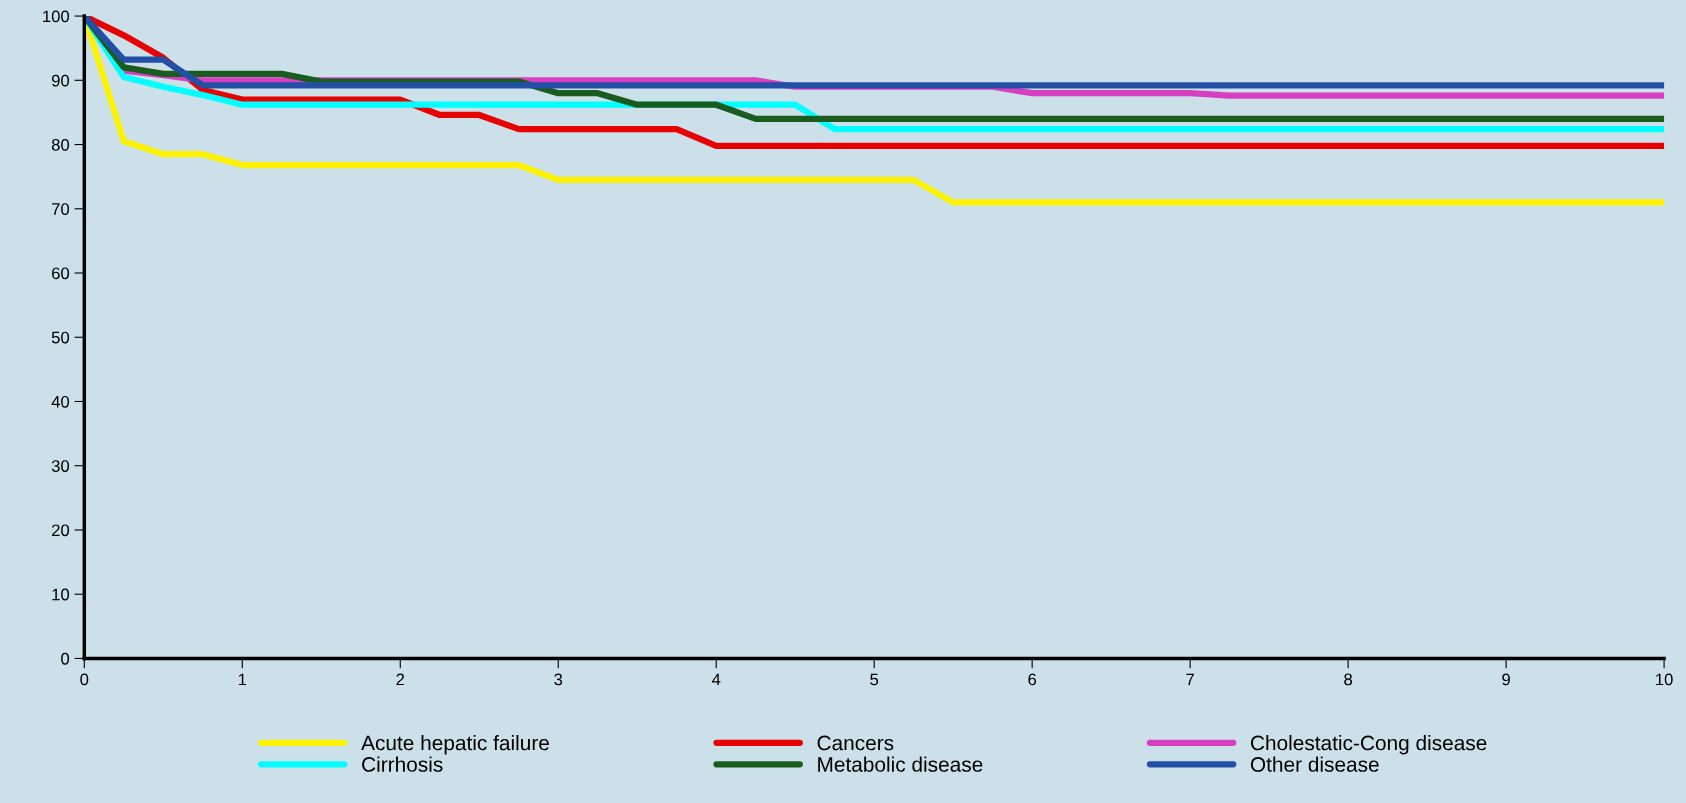 This screenshot has width=1686, height=803. What do you see at coordinates (61, 530) in the screenshot?
I see `y-tick-label: 20` at bounding box center [61, 530].